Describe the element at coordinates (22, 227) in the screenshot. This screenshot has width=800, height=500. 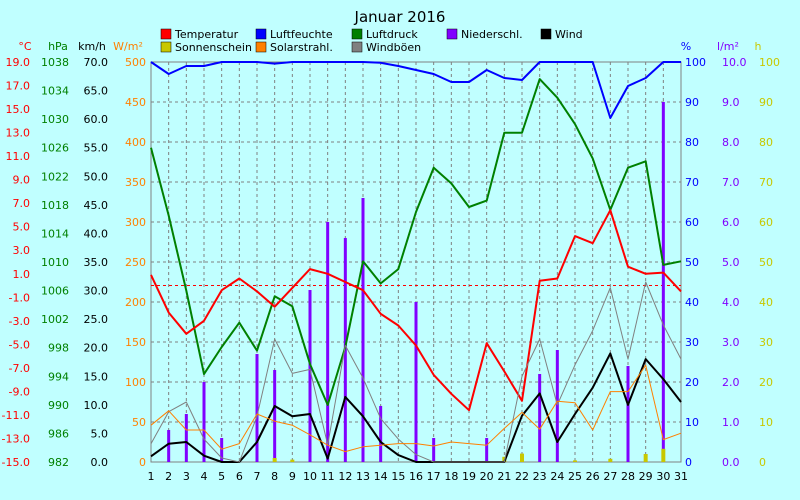
I see `y-tick-label-temp: 5.0` at that location.